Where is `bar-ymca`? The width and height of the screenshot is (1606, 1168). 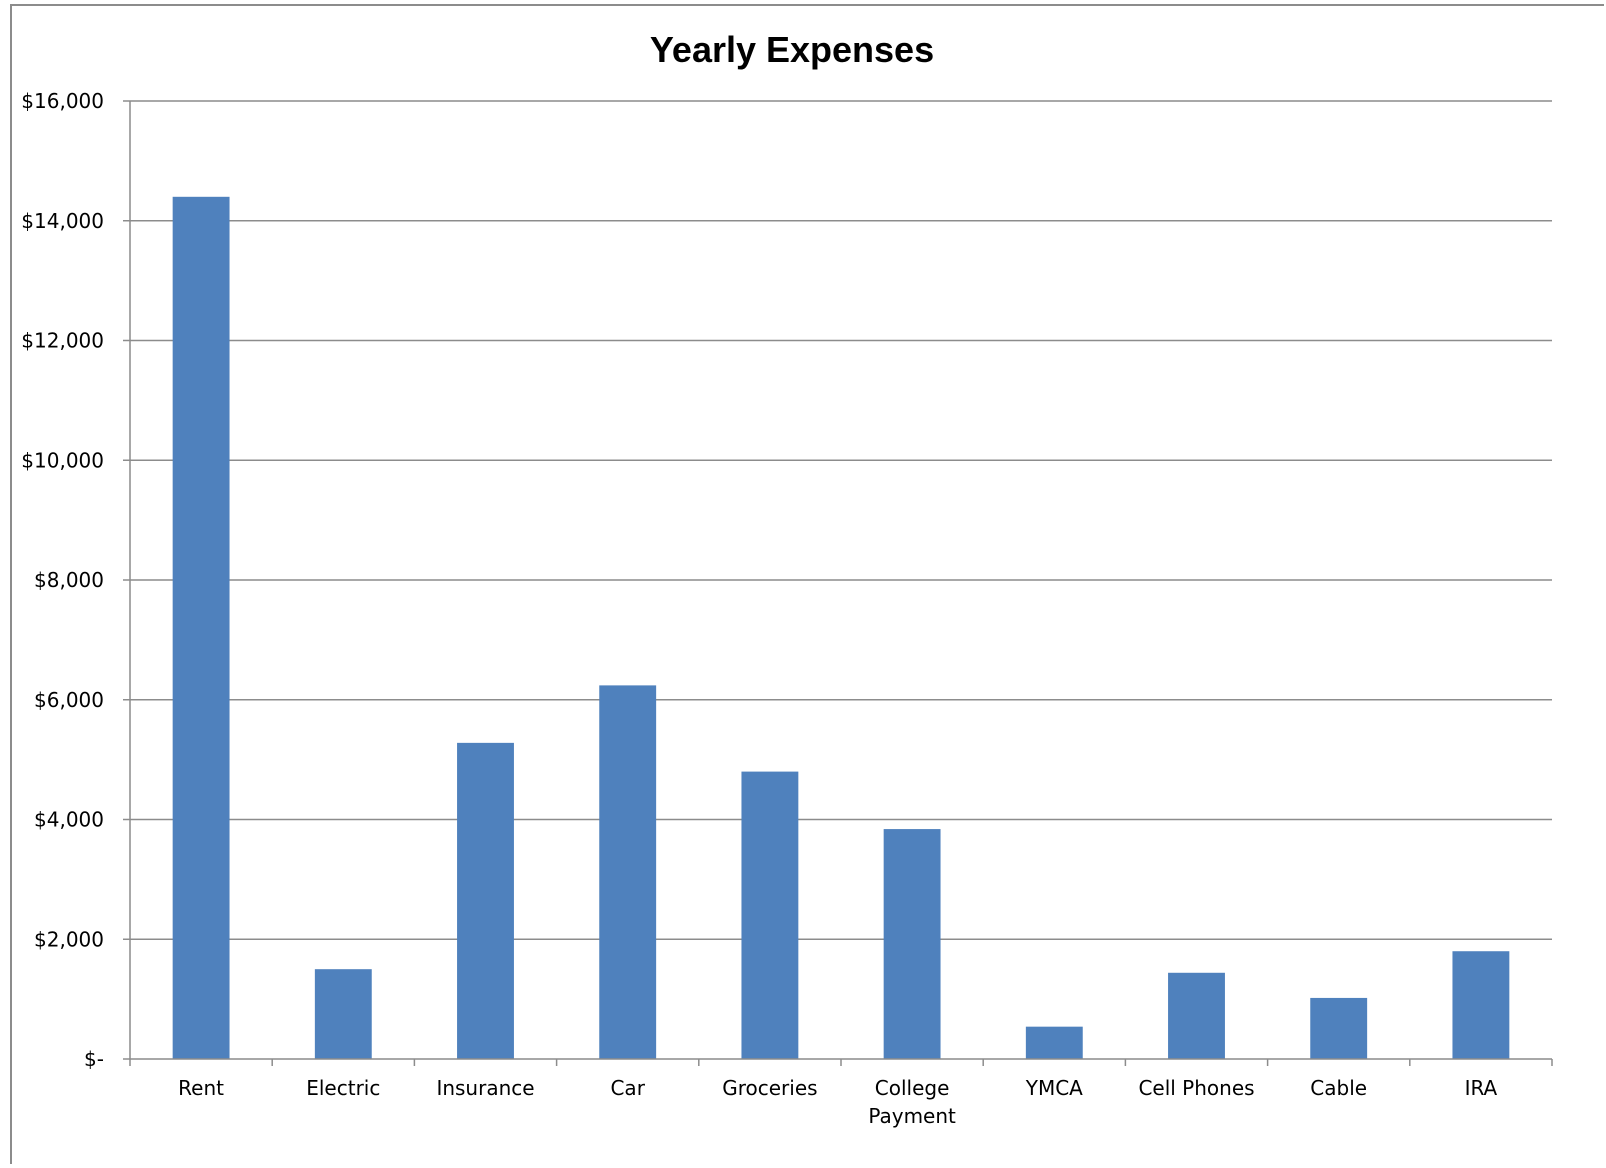
bar-ymca is located at coordinates (1054, 1042).